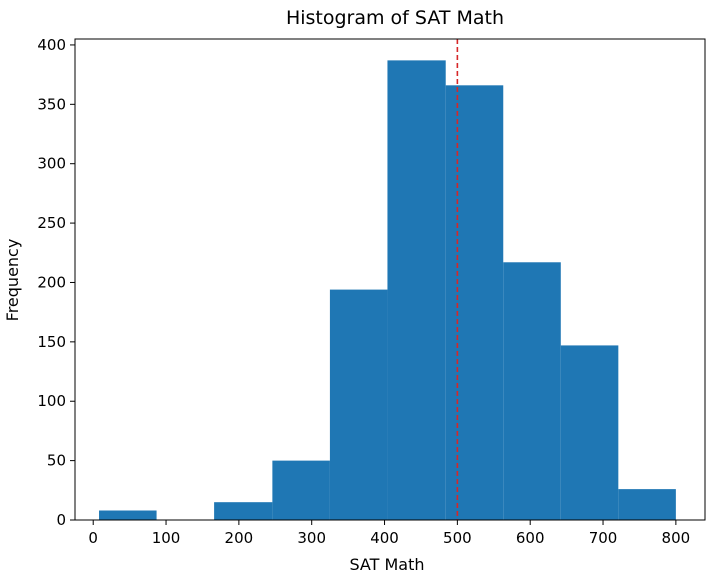 This screenshot has height=580, width=715. I want to click on y-axis-ticks: 0 50 100 150 200 250 300 350 400, so click(56, 282).